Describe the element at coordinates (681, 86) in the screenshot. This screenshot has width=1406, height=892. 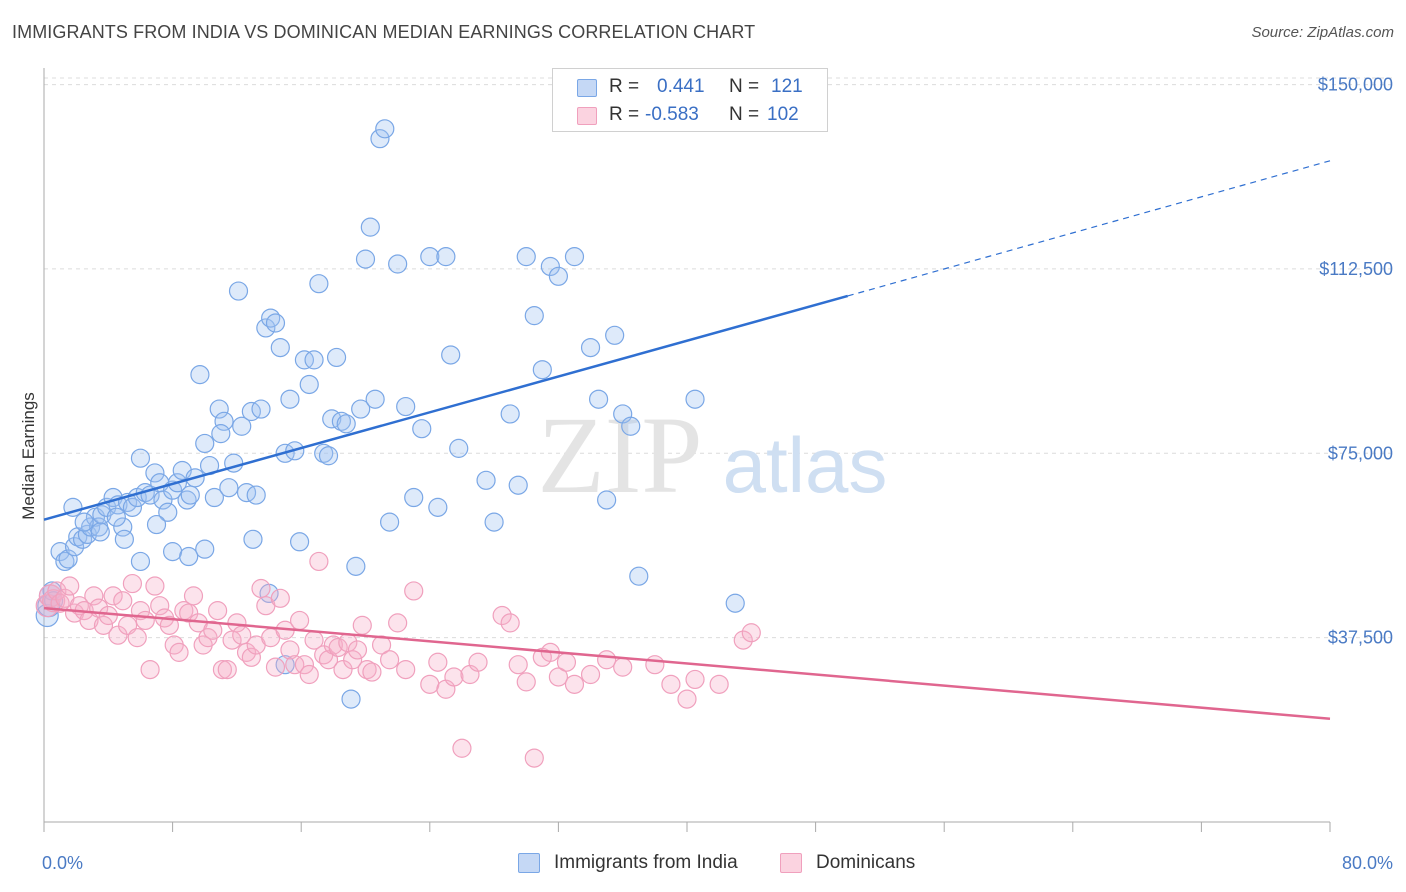
I see `legend-r-value: 0.441` at that location.